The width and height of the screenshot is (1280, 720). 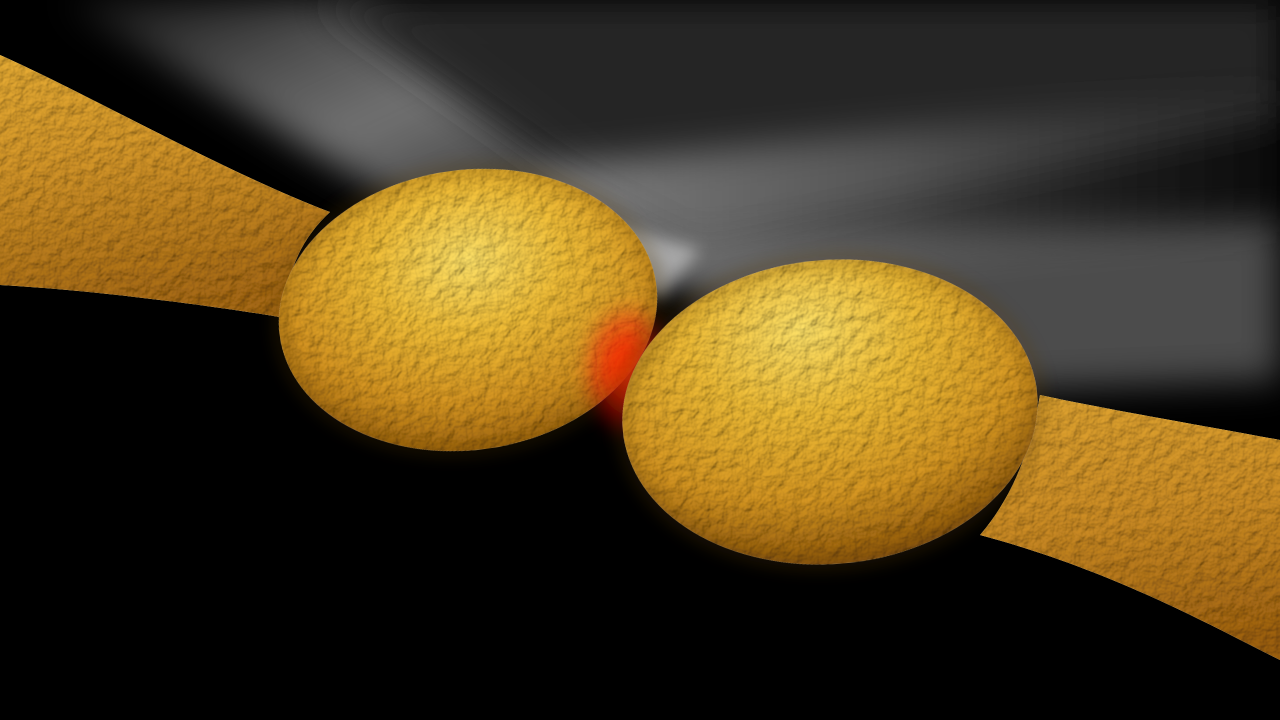 I want to click on right-gold-stem, so click(x=1130, y=527).